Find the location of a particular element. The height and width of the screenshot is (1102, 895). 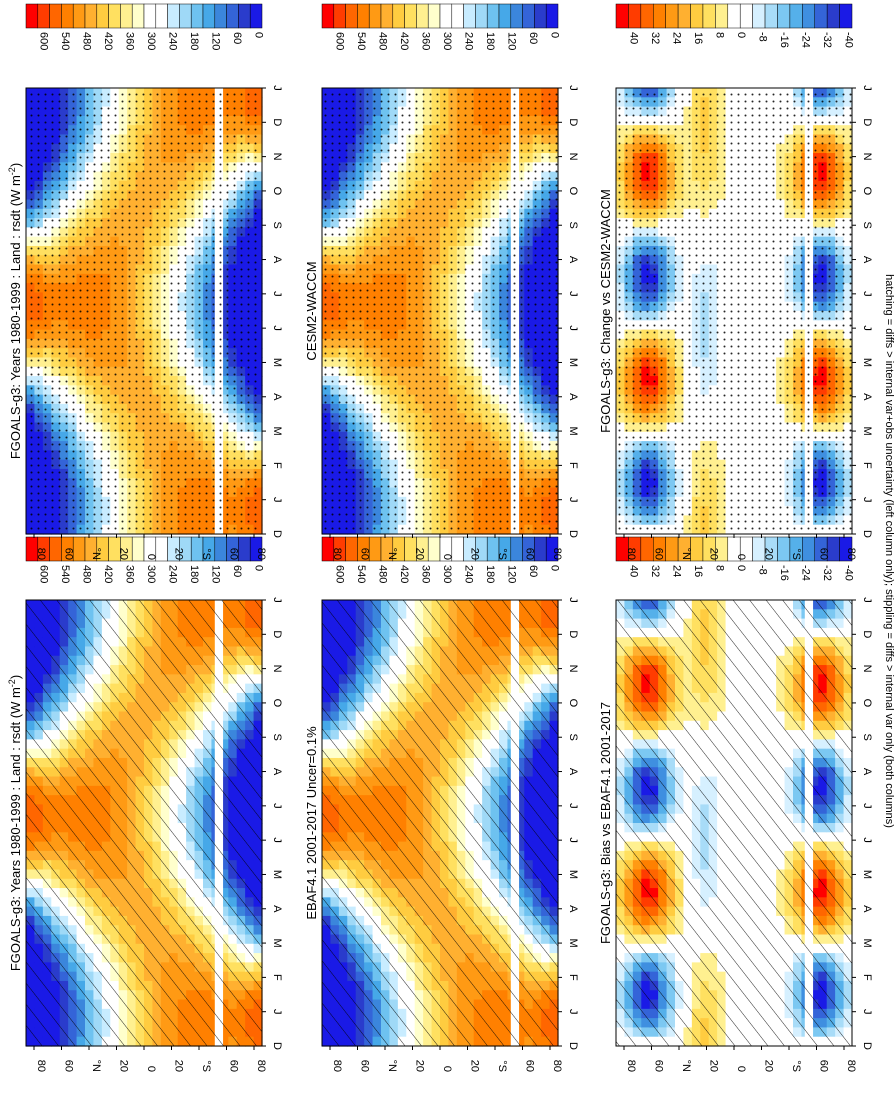

stipple-overlay is located at coordinates (144, 311).